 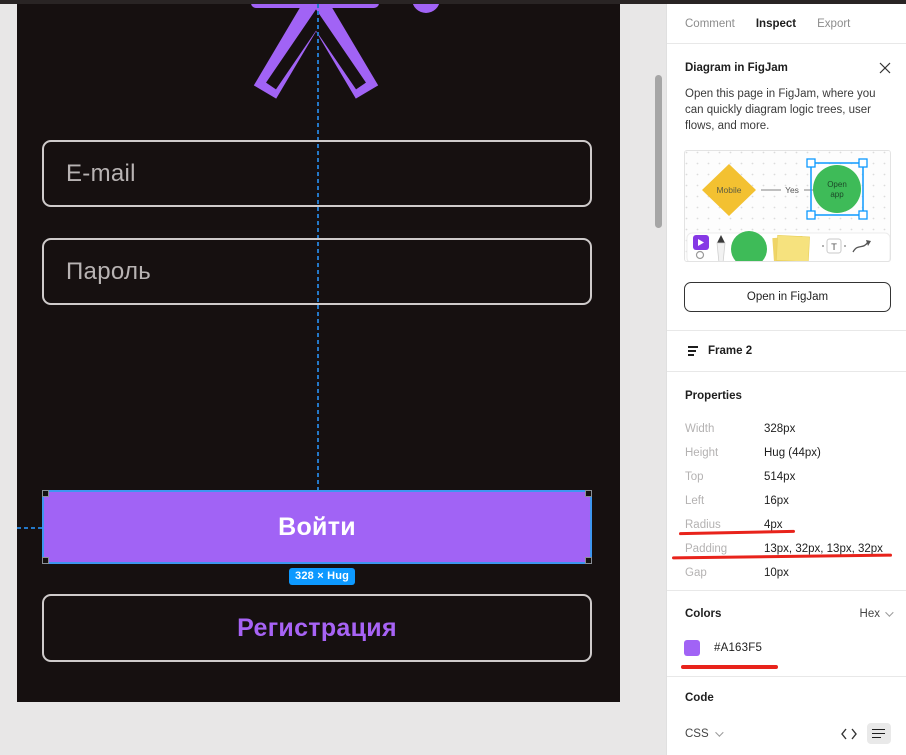 I want to click on tab-comment: Comment, so click(x=710, y=23).